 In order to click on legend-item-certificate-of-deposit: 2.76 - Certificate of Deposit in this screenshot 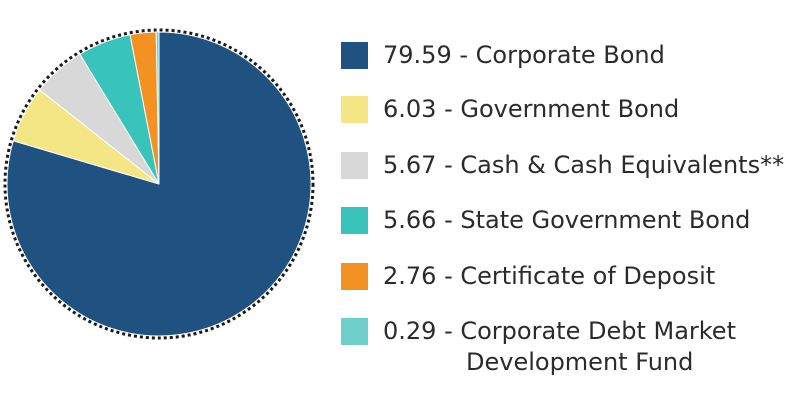, I will do `click(528, 276)`.